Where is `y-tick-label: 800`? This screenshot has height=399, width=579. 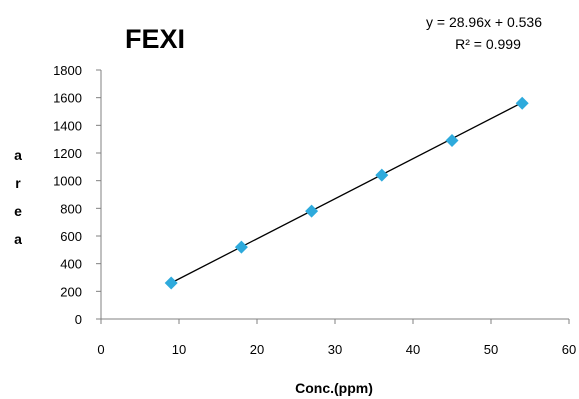 y-tick-label: 800 is located at coordinates (71, 208).